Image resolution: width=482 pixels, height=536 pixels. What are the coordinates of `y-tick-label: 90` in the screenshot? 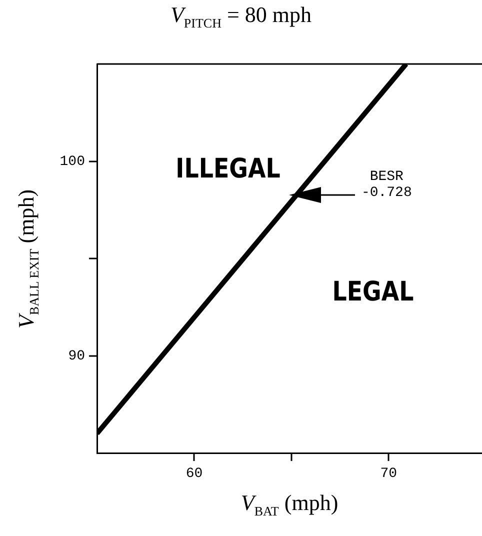 It's located at (76, 356).